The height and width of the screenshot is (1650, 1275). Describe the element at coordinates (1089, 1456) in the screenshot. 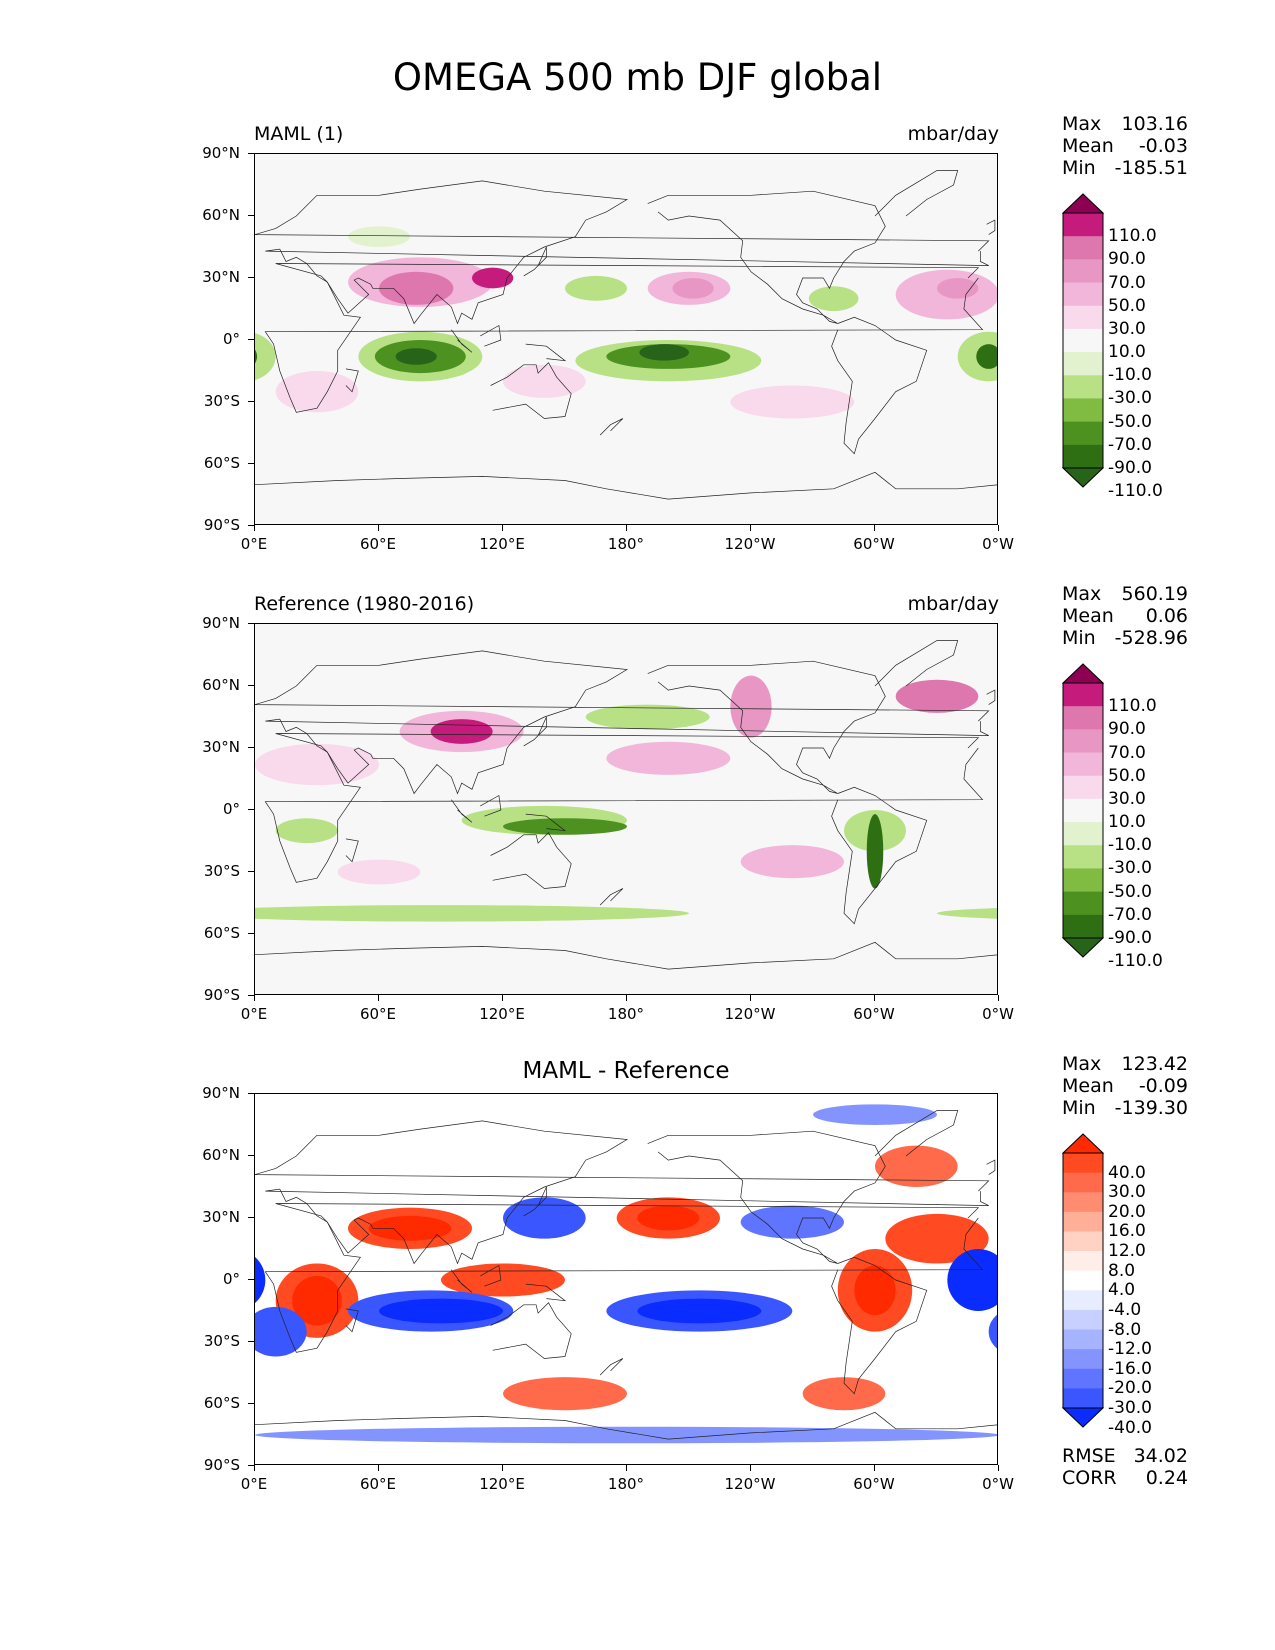

I see `stat-label: RMSE` at that location.